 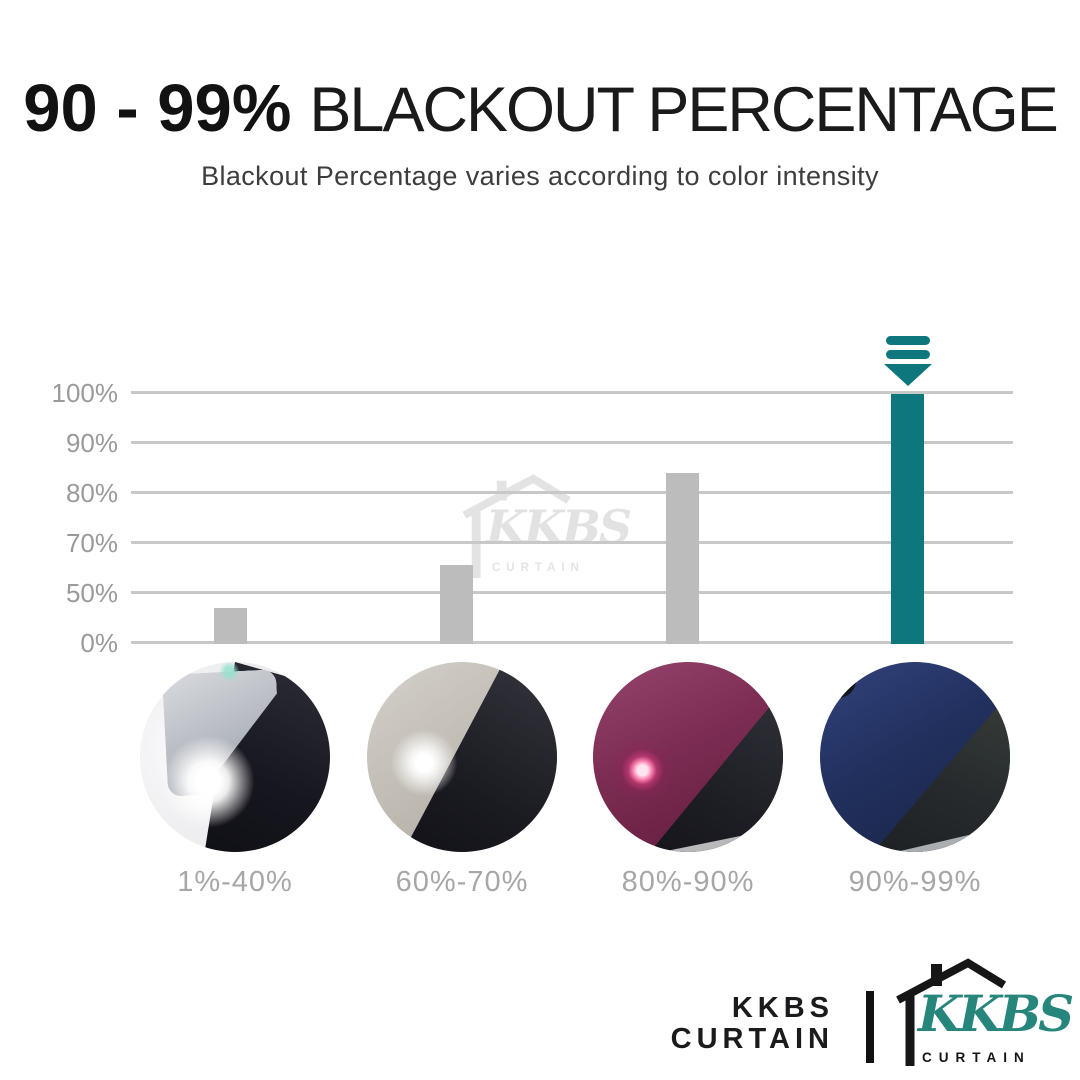 I want to click on swatch-photo-dimout, so click(x=462, y=757).